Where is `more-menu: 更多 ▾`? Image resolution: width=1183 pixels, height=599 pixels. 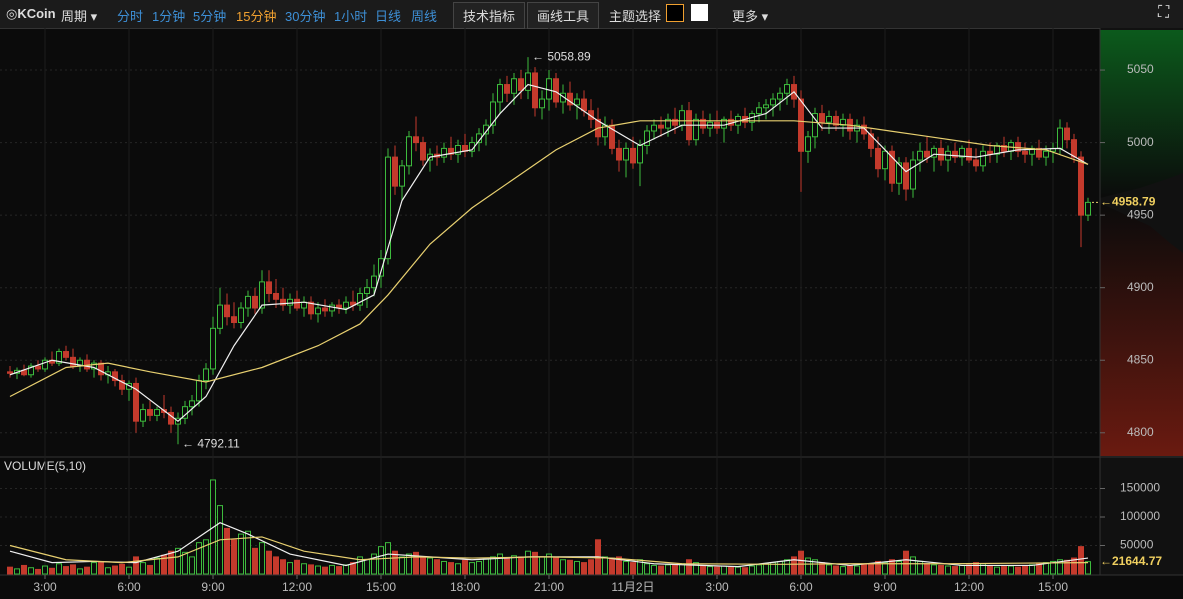 more-menu: 更多 ▾ is located at coordinates (750, 16).